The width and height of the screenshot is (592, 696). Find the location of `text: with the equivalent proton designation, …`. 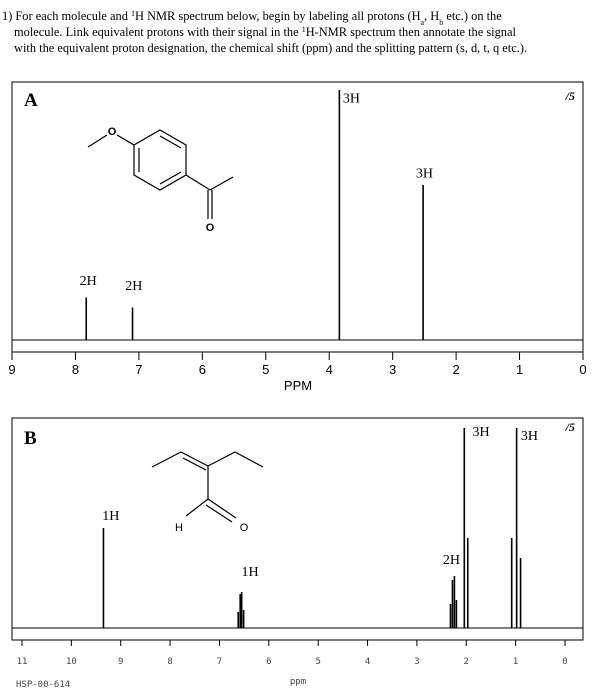

text: with the equivalent proton designation, … is located at coordinates (270, 48).